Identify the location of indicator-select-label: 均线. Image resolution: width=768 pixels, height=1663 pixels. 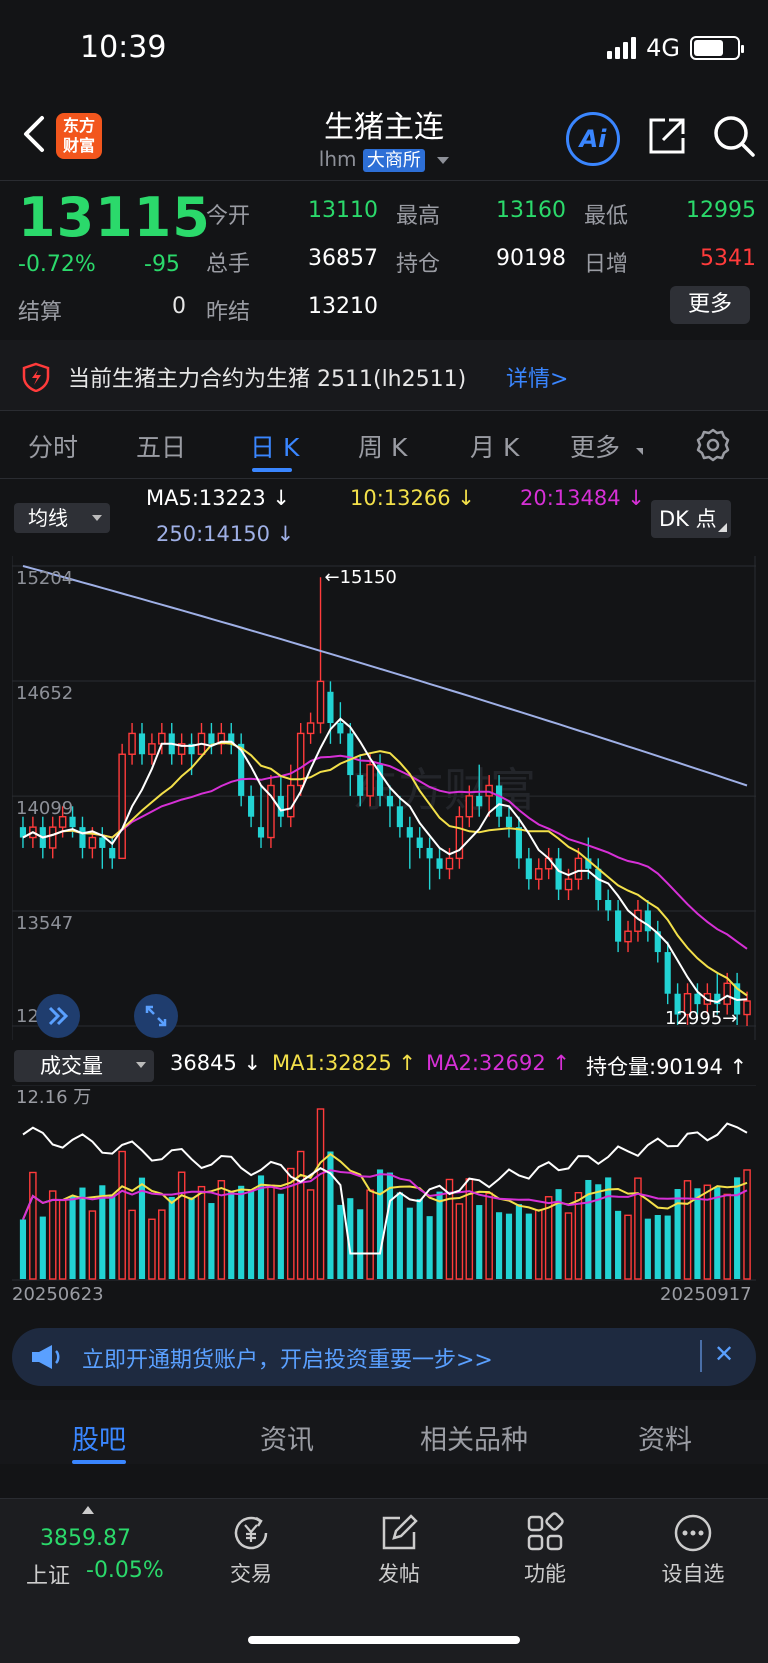
(48, 518).